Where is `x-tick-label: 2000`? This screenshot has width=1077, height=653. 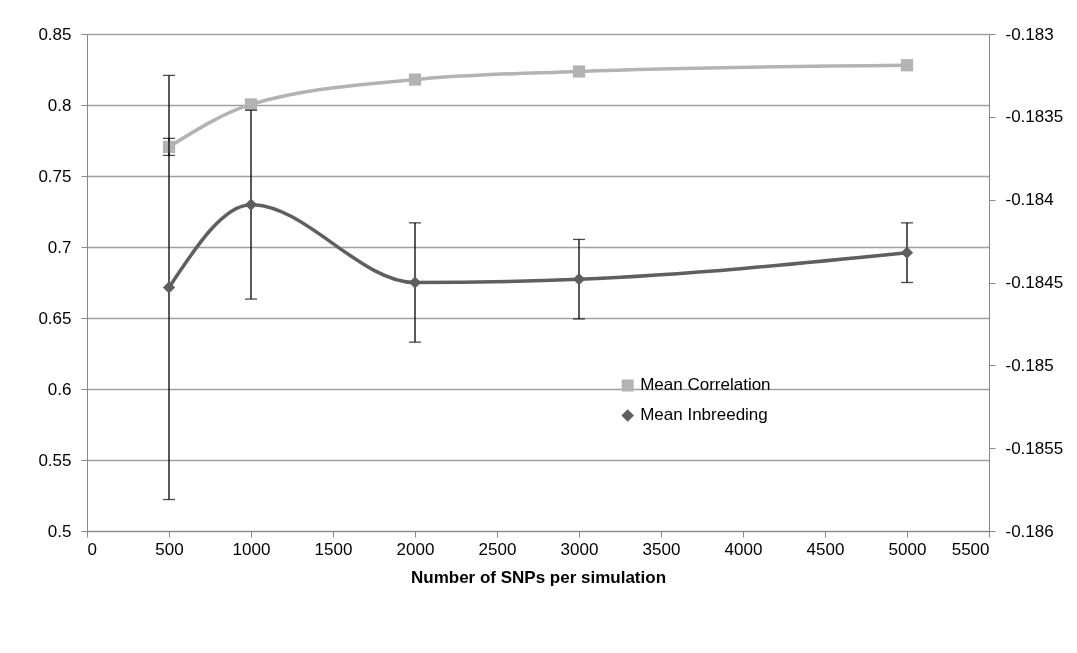
x-tick-label: 2000 is located at coordinates (415, 549).